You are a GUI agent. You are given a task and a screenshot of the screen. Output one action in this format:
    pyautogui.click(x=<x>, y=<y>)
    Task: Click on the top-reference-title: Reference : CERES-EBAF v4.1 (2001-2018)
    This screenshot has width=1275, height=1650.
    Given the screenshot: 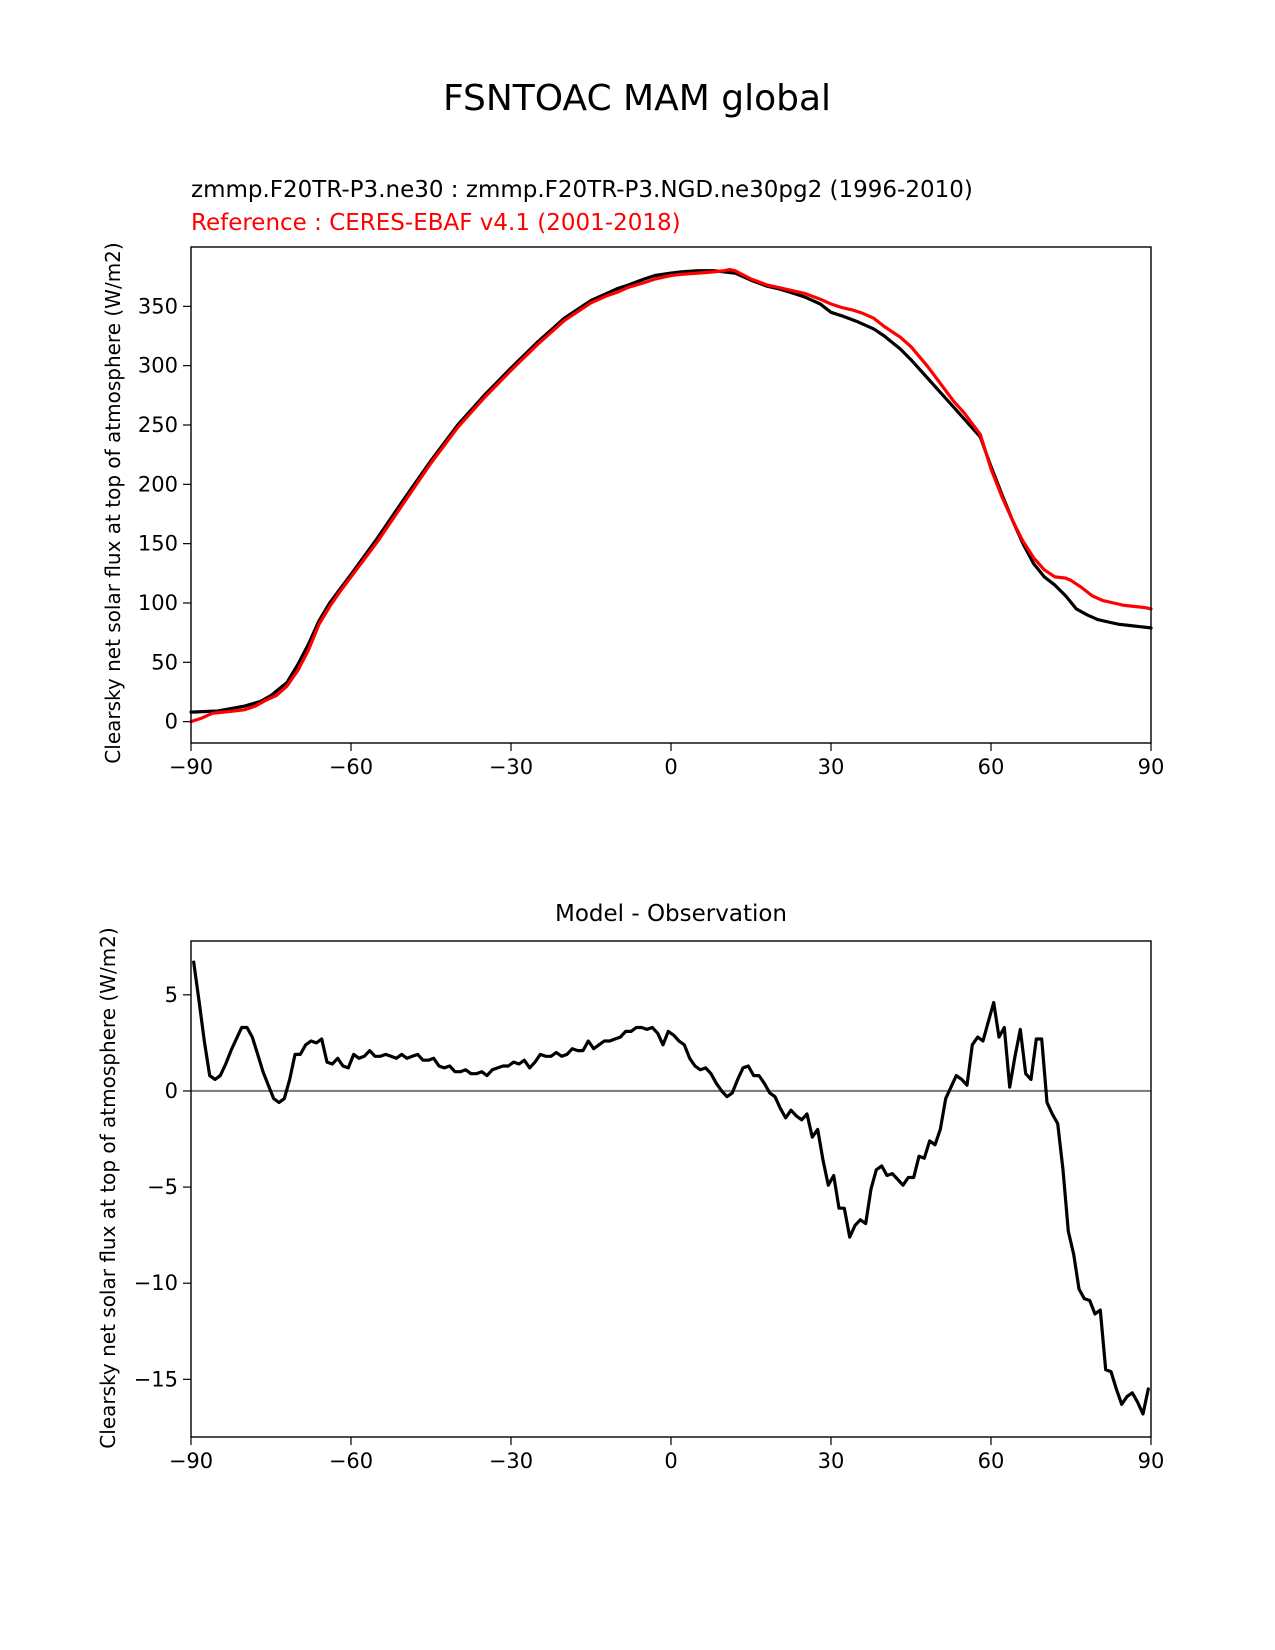 What is the action you would take?
    pyautogui.click(x=436, y=223)
    